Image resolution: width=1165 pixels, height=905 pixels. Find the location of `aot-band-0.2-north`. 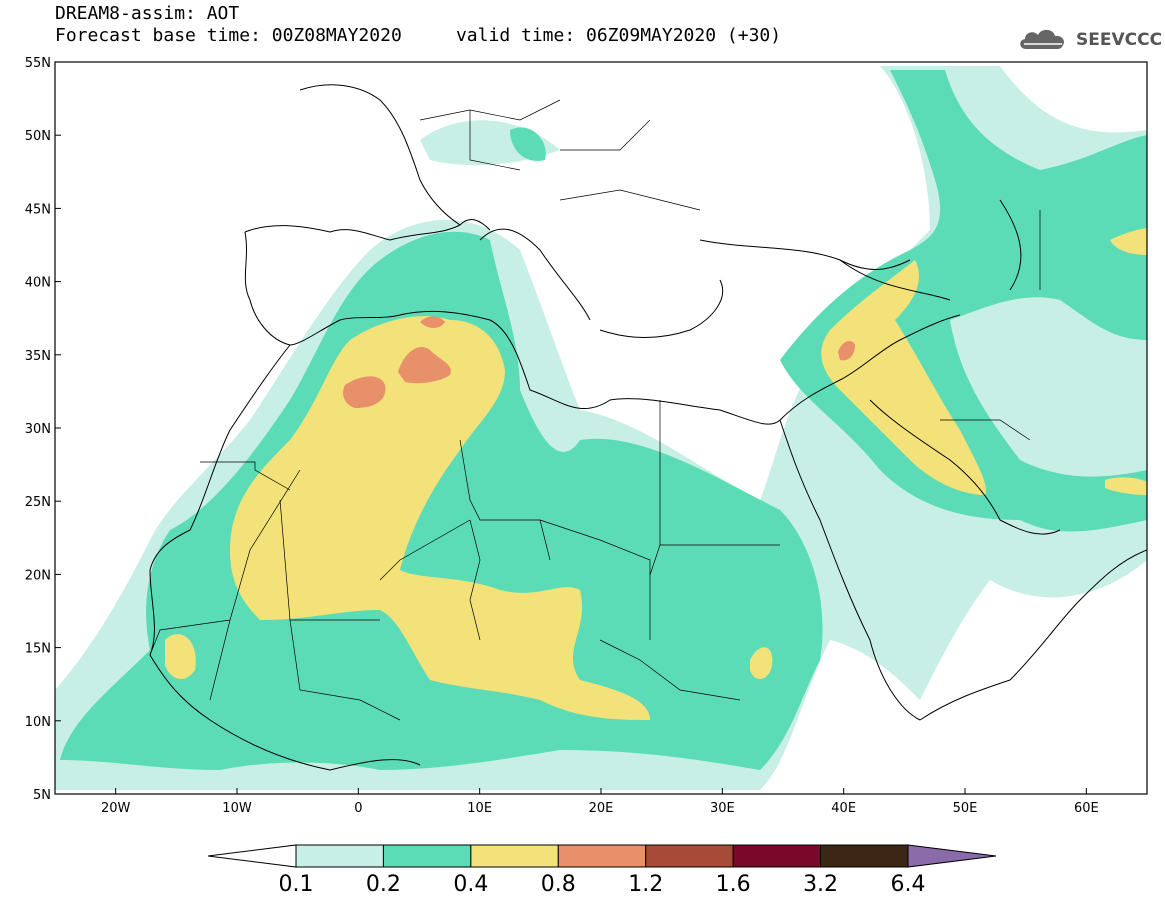

aot-band-0.2-north is located at coordinates (528, 144).